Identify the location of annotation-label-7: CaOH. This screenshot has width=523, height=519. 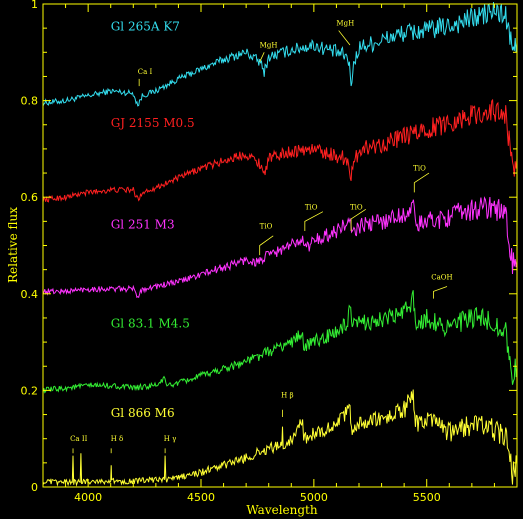
(441, 277).